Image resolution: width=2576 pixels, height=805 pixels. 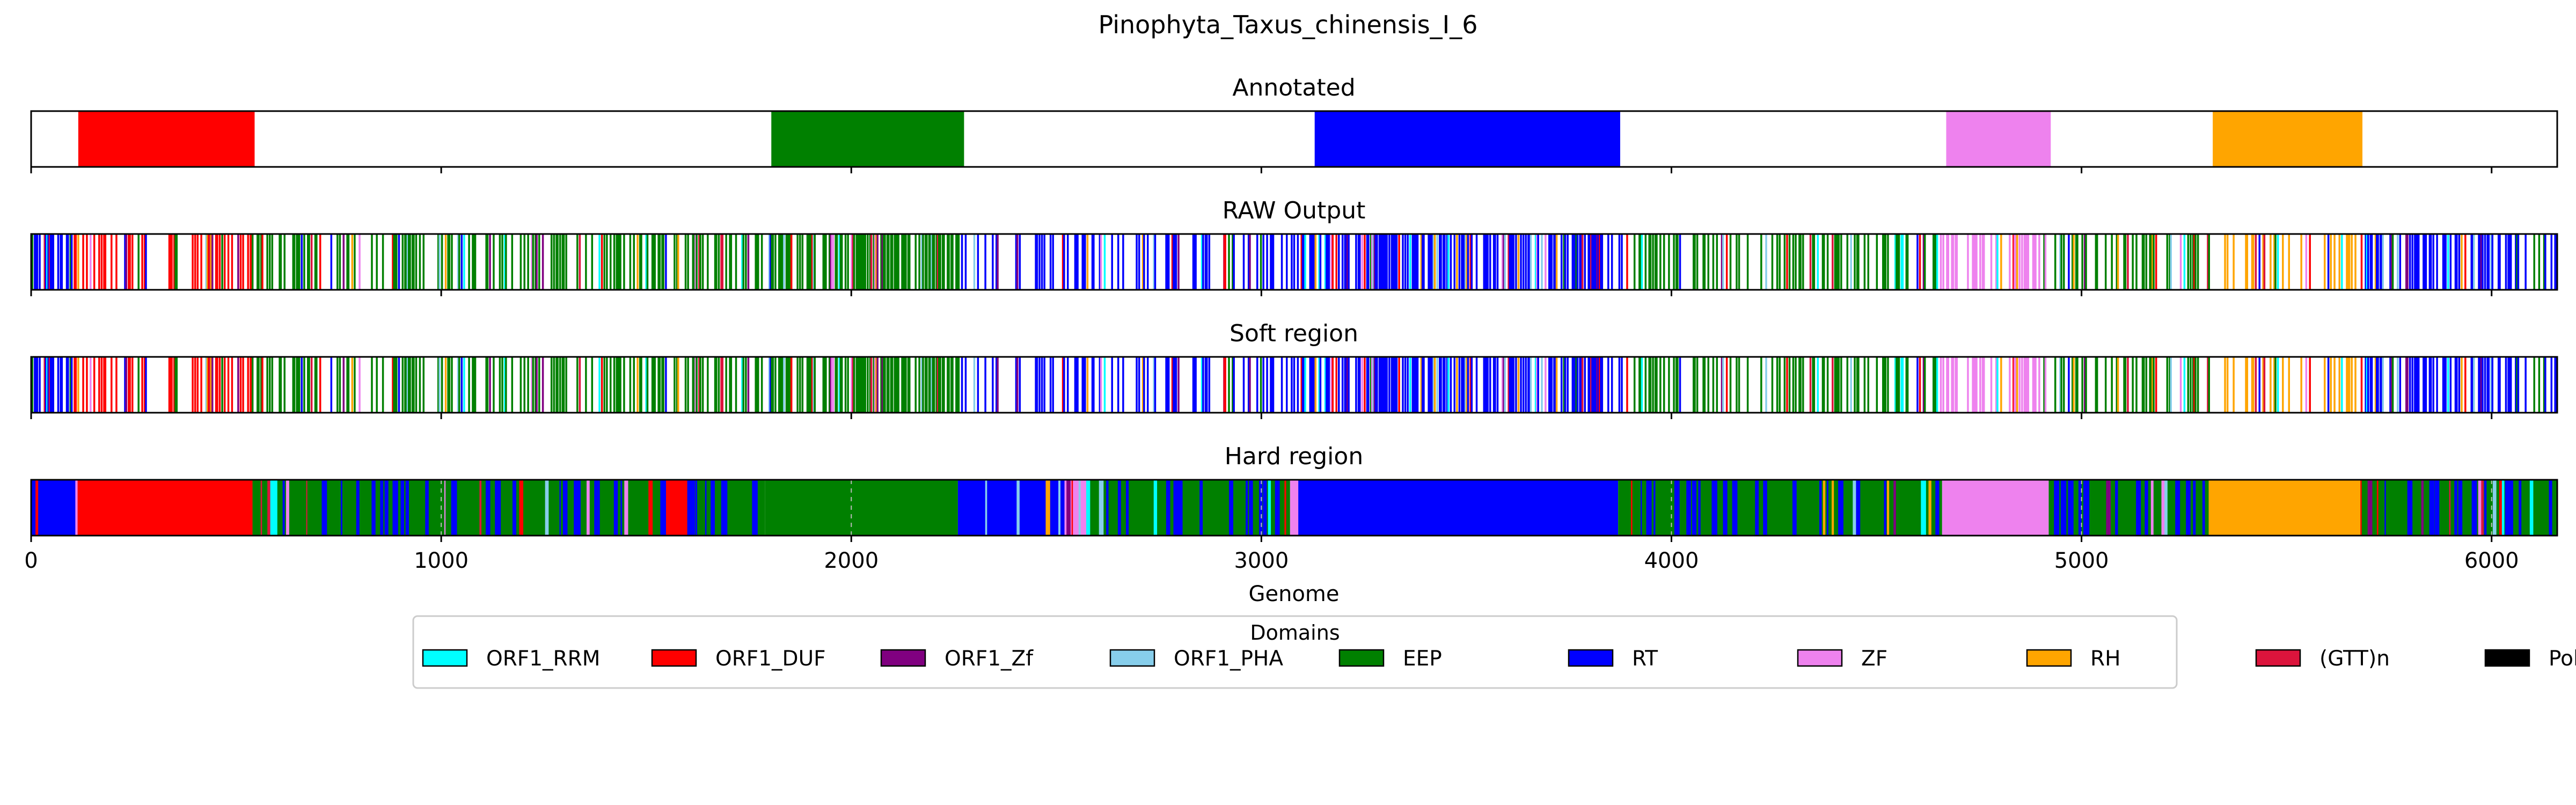 I want to click on legend-item-orf1-zf: ORF1_Zf, so click(x=957, y=659).